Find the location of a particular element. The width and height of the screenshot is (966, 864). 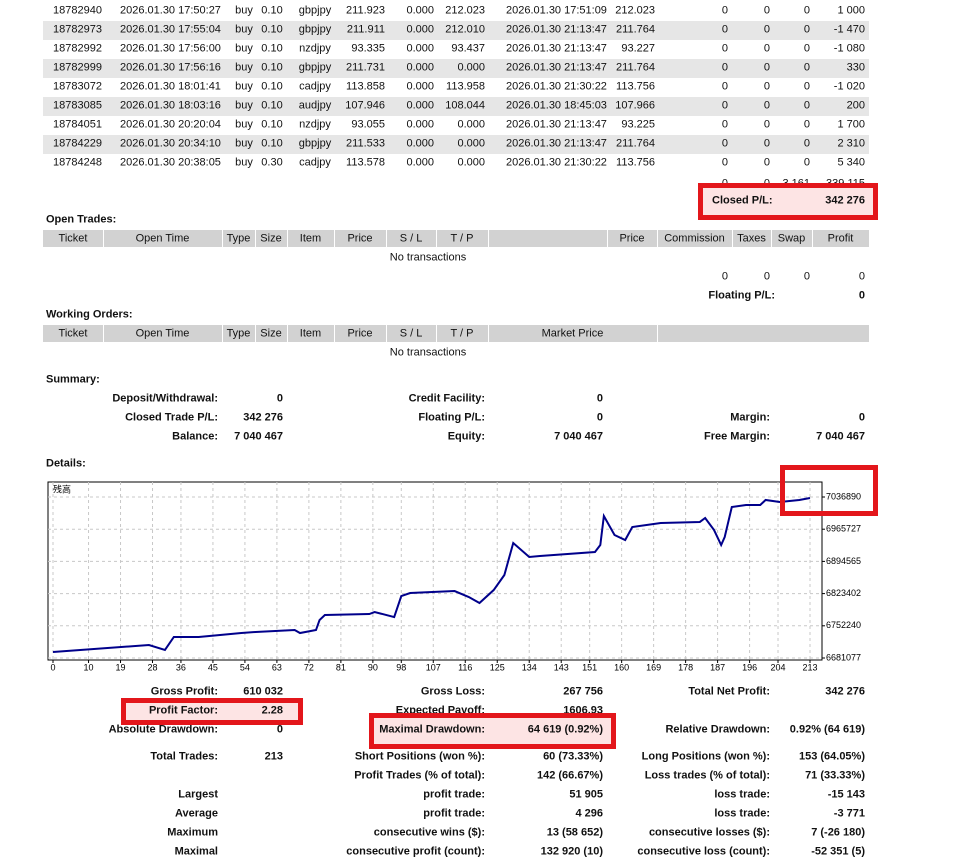

stat-value: 267 756 is located at coordinates (583, 691).